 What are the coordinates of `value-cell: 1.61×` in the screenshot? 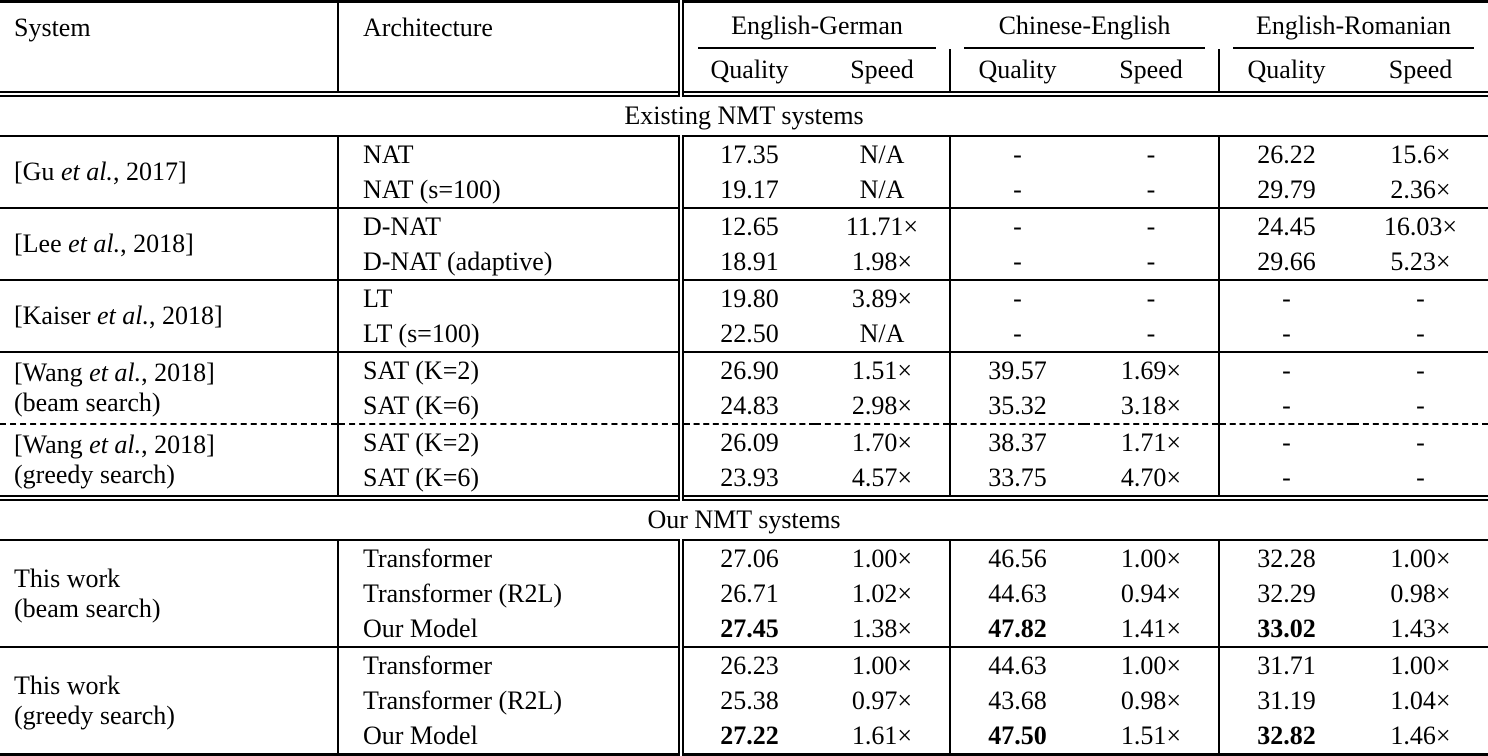 It's located at (882, 735).